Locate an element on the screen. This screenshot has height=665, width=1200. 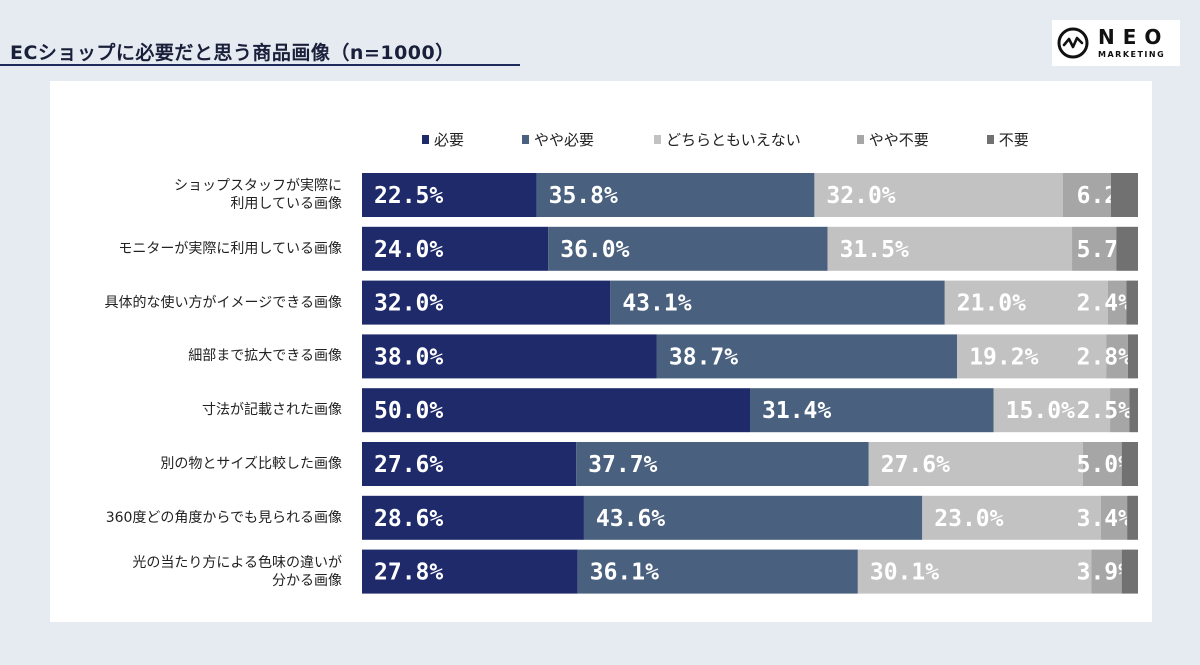
category-label: モニターが実際に利用している画像 is located at coordinates (230, 248).